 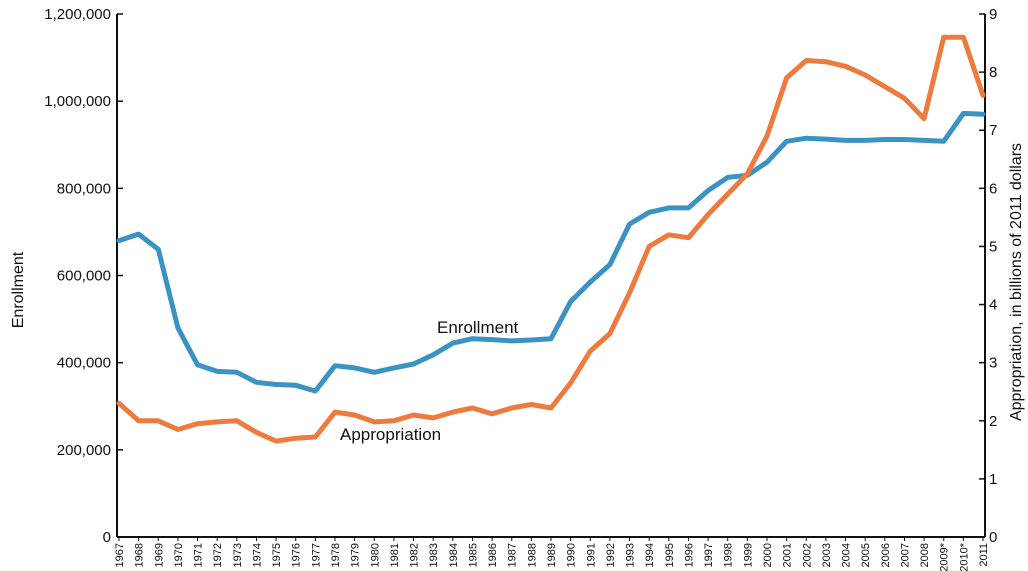 I want to click on left-tick-label: 0, so click(x=107, y=537).